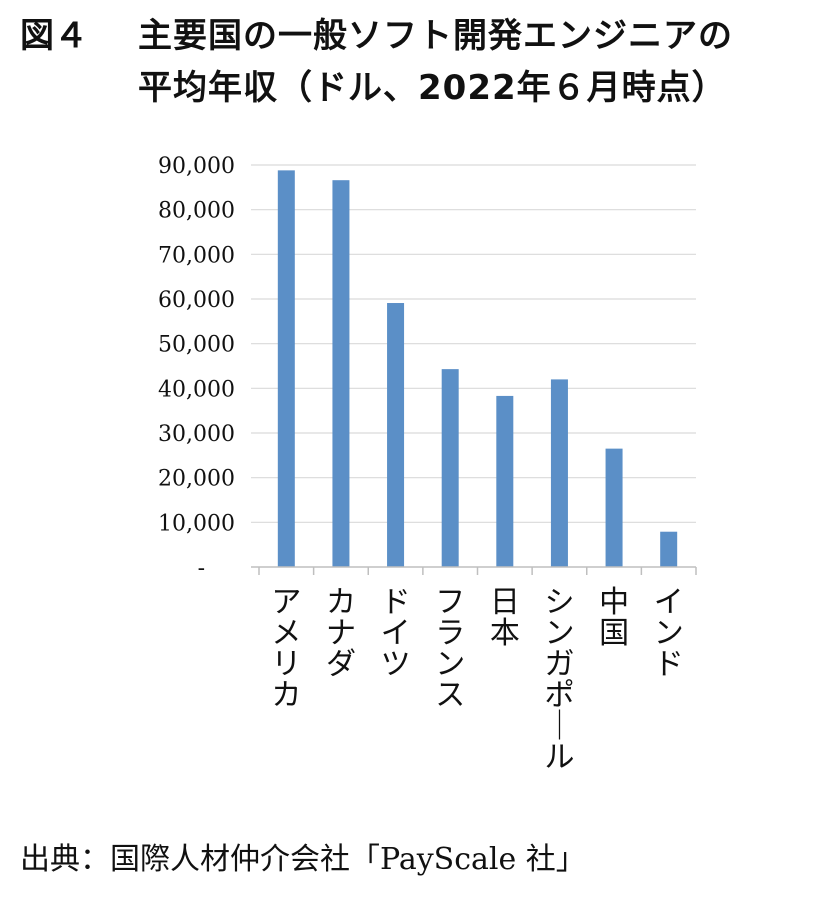 The width and height of the screenshot is (829, 898). I want to click on y-tick-label: 70,000, so click(196, 255).